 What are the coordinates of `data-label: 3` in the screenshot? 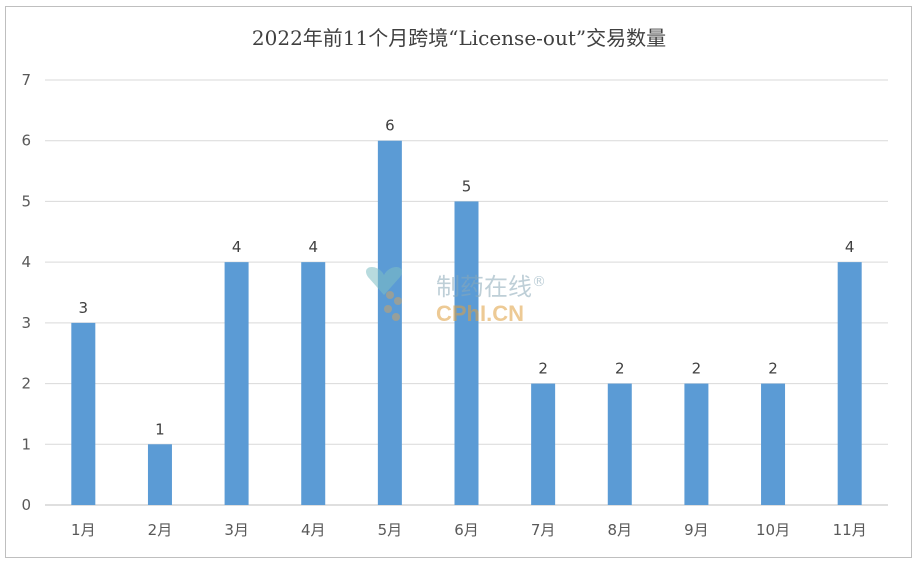 It's located at (84, 308).